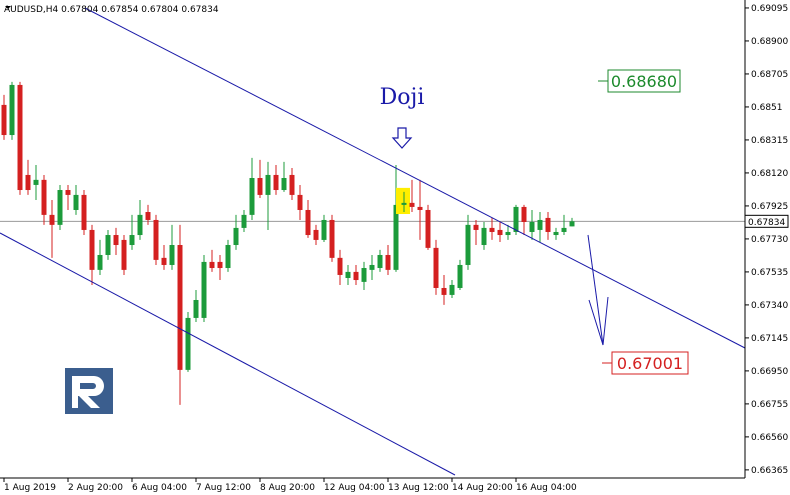 This screenshot has height=495, width=790. What do you see at coordinates (769, 240) in the screenshot?
I see `y-tick-label: 0.67730` at bounding box center [769, 240].